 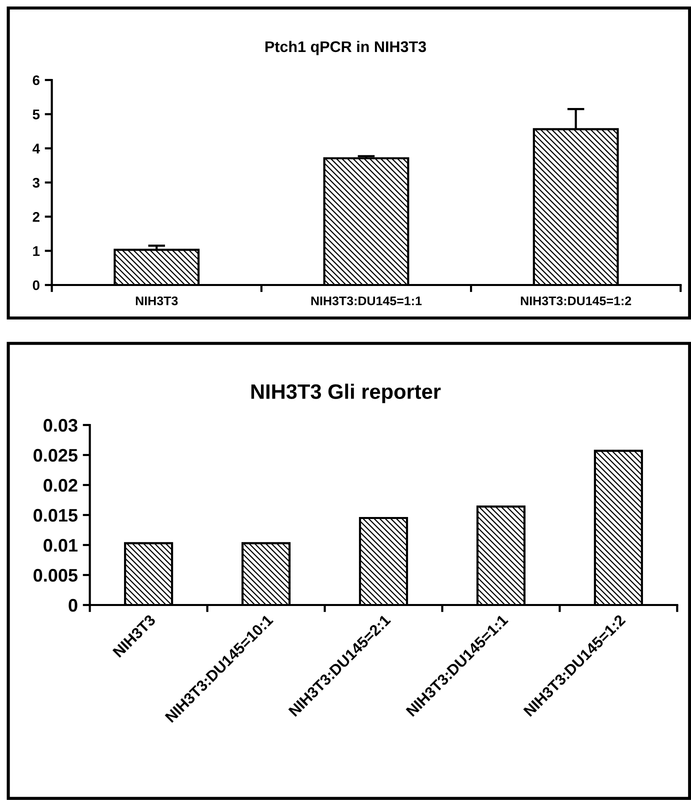 I want to click on y-tick-label: 6, so click(x=36, y=80).